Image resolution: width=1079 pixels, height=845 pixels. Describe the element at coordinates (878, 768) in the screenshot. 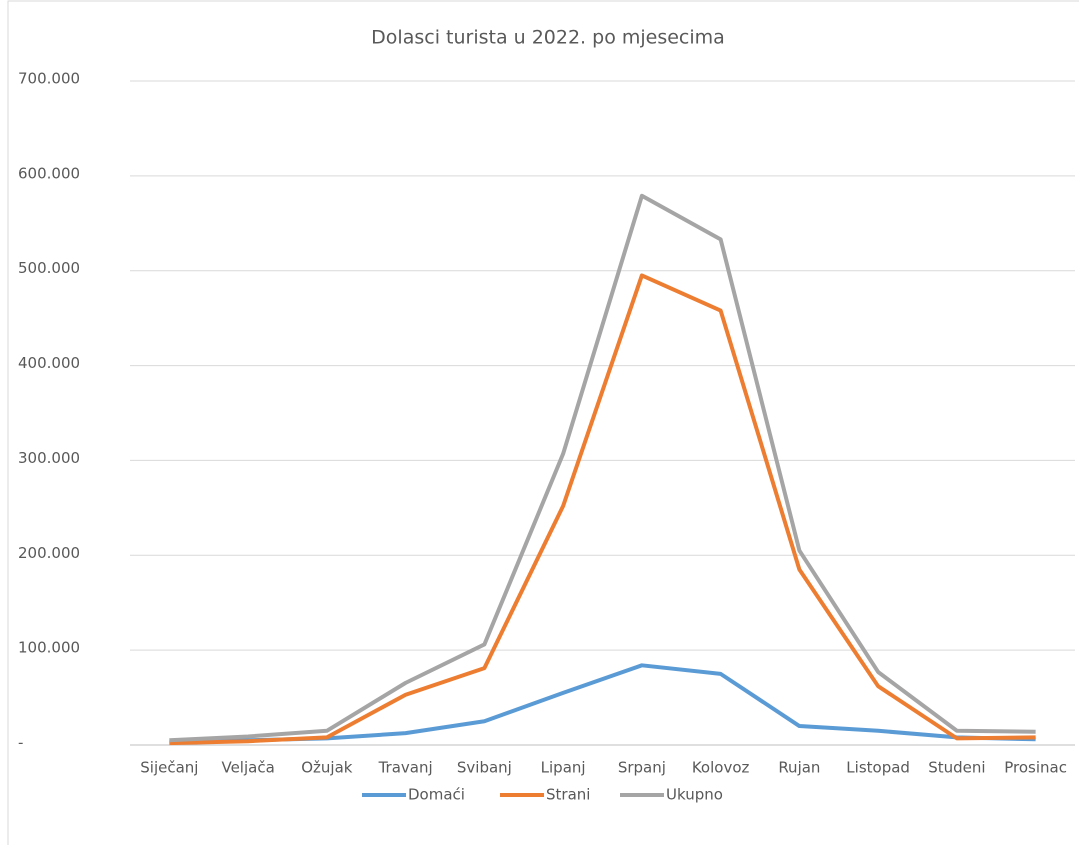

I see `x-tick-label: Listopad` at that location.